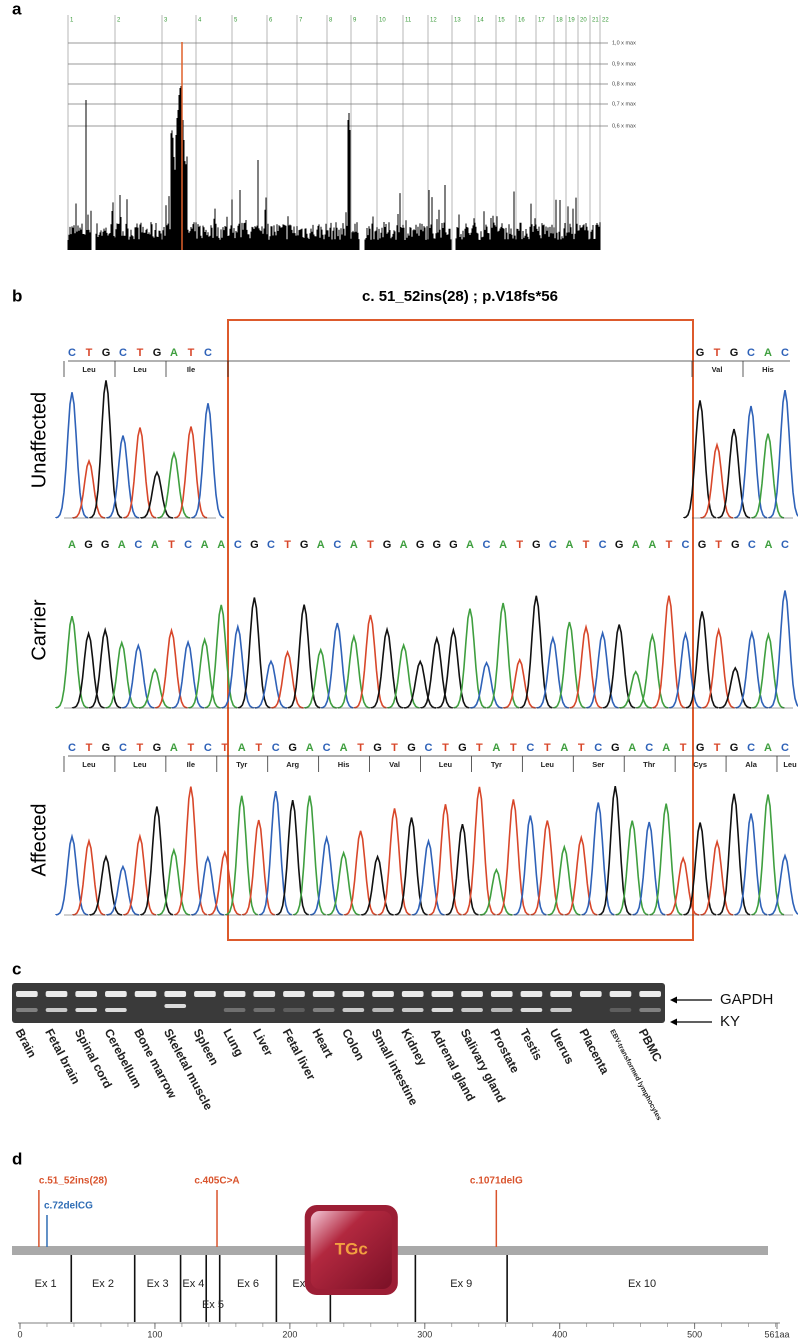 This screenshot has height=1341, width=798. What do you see at coordinates (322, 1043) in the screenshot?
I see `tissue-label: Heart` at bounding box center [322, 1043].